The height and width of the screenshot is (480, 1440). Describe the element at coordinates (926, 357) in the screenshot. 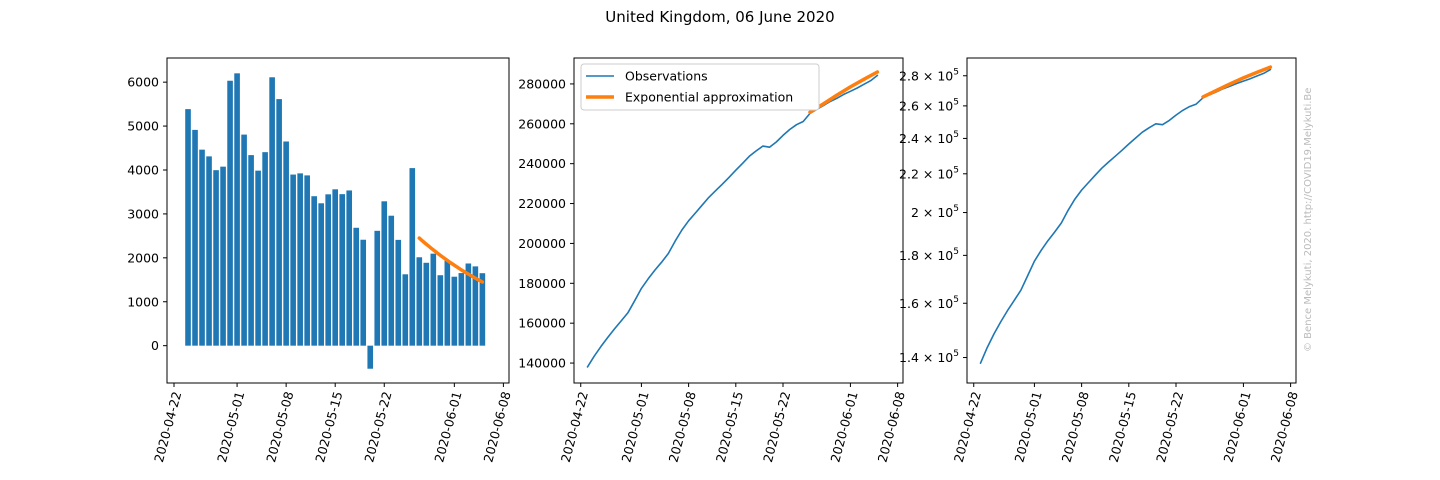

I see `y-tick-mantissa: 1.4 × 10` at that location.